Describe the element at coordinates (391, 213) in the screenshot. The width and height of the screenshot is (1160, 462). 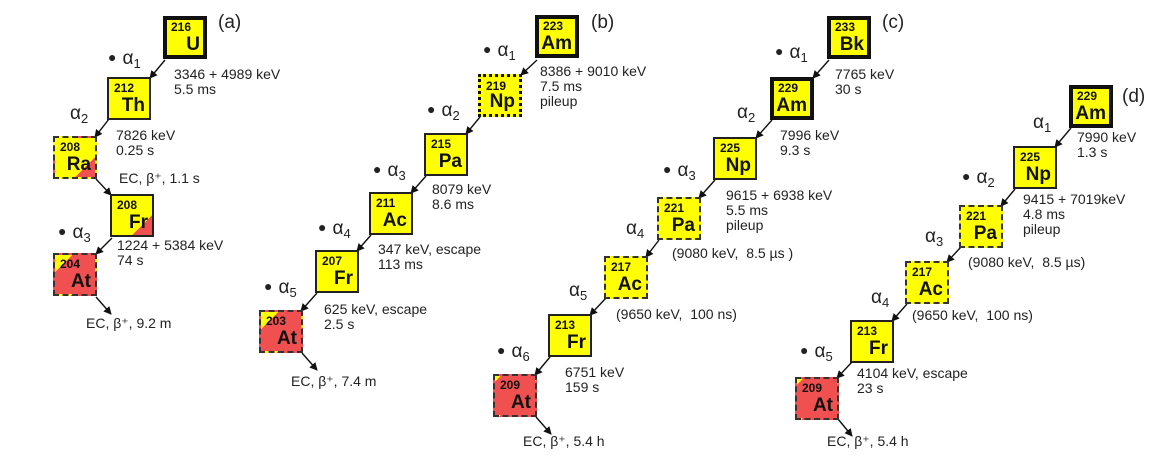
I see `nuclide-ac-211: 211 Ac` at that location.